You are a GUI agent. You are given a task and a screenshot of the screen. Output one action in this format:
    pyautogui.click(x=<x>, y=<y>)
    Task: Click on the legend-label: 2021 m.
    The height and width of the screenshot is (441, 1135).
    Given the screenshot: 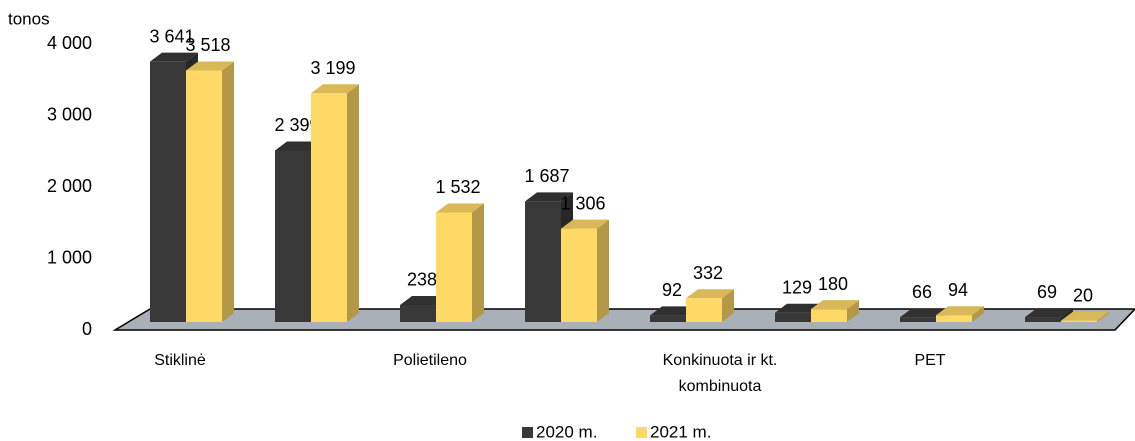 What is the action you would take?
    pyautogui.click(x=680, y=431)
    